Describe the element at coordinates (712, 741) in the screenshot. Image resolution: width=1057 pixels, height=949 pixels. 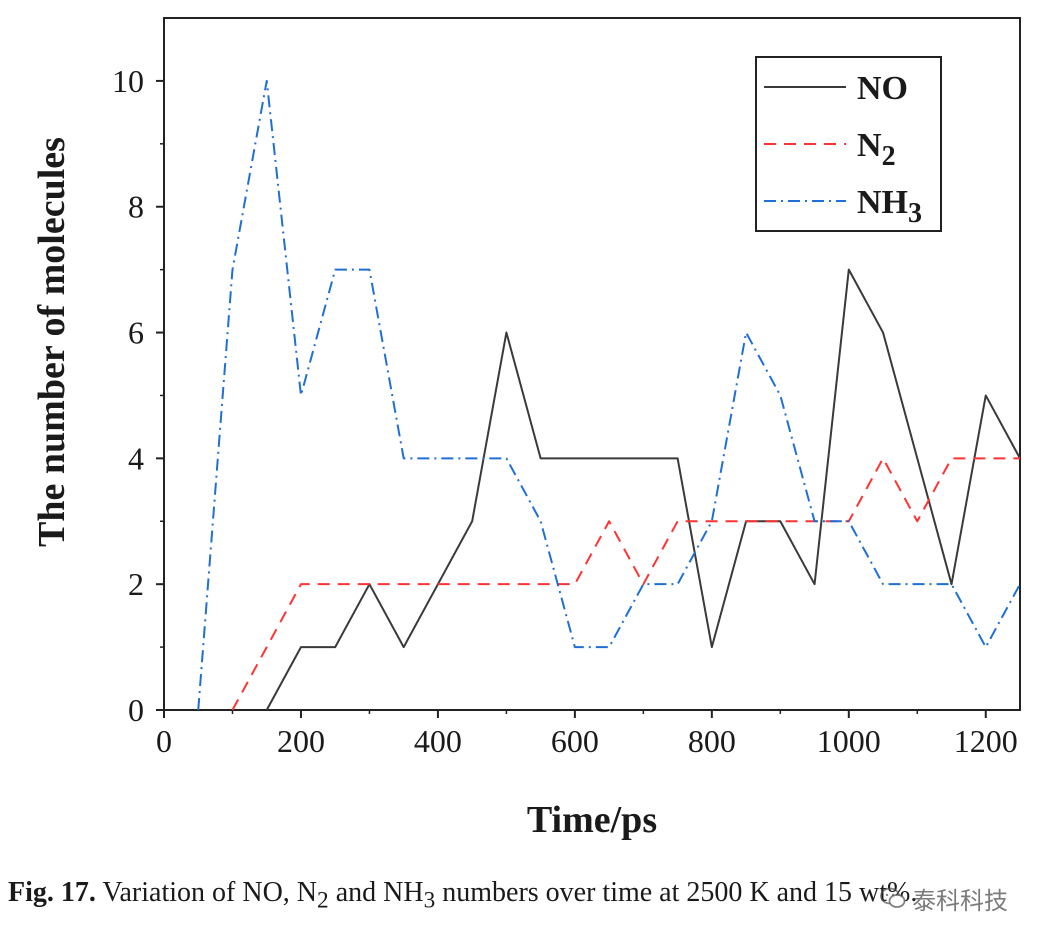
I see `x-tick-label: 800` at that location.